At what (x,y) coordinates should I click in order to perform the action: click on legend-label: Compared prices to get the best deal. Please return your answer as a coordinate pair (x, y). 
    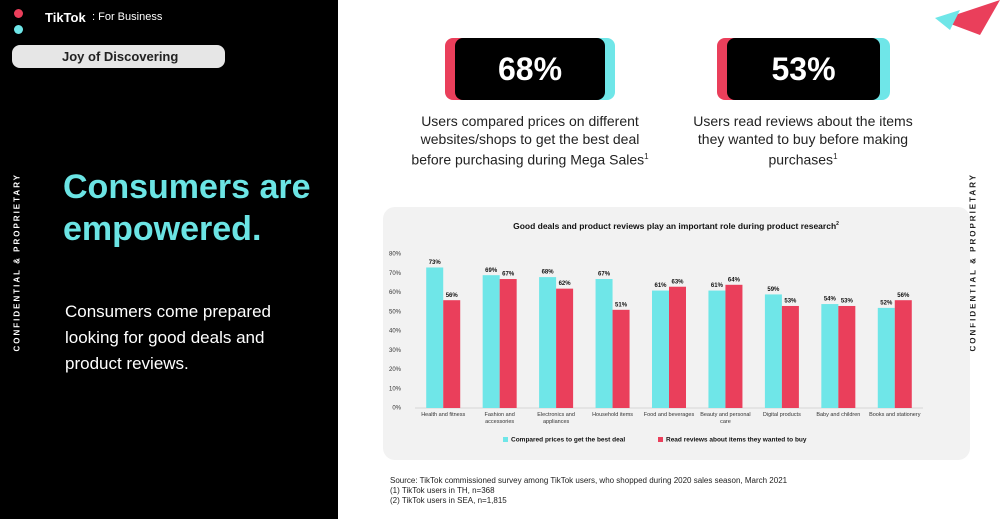
    Looking at the image, I should click on (568, 440).